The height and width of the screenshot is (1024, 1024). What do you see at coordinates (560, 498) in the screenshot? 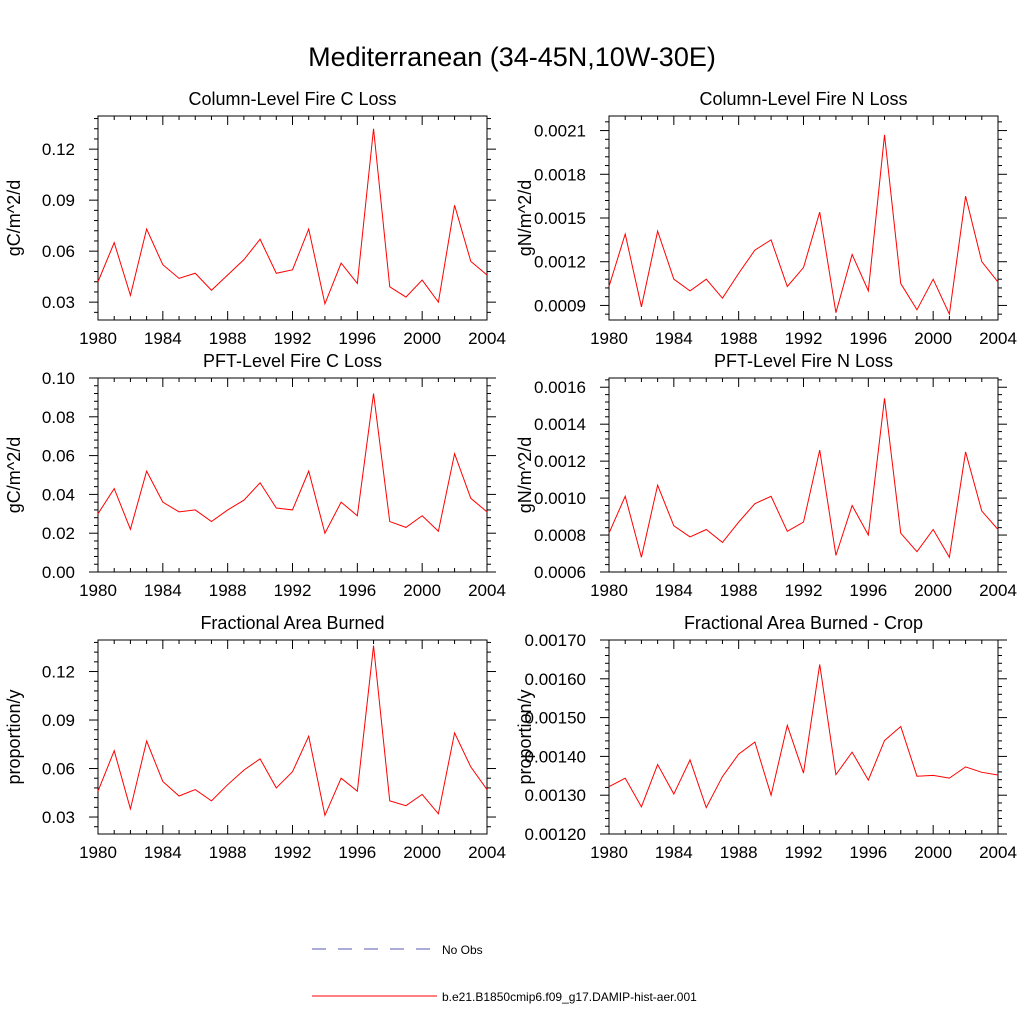
I see `y-tick-label: 0.0010` at bounding box center [560, 498].